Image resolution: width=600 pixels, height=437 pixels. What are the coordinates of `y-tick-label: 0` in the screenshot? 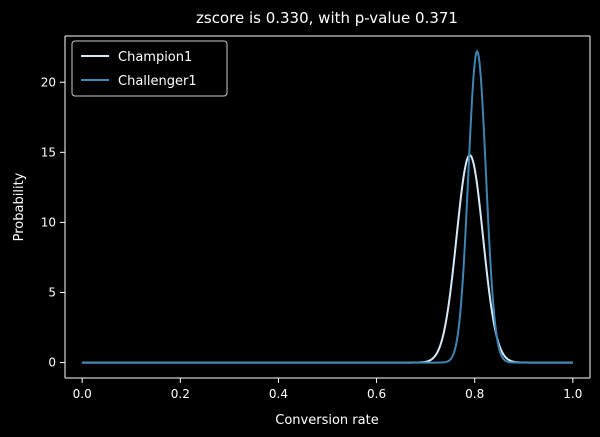 It's located at (52, 363).